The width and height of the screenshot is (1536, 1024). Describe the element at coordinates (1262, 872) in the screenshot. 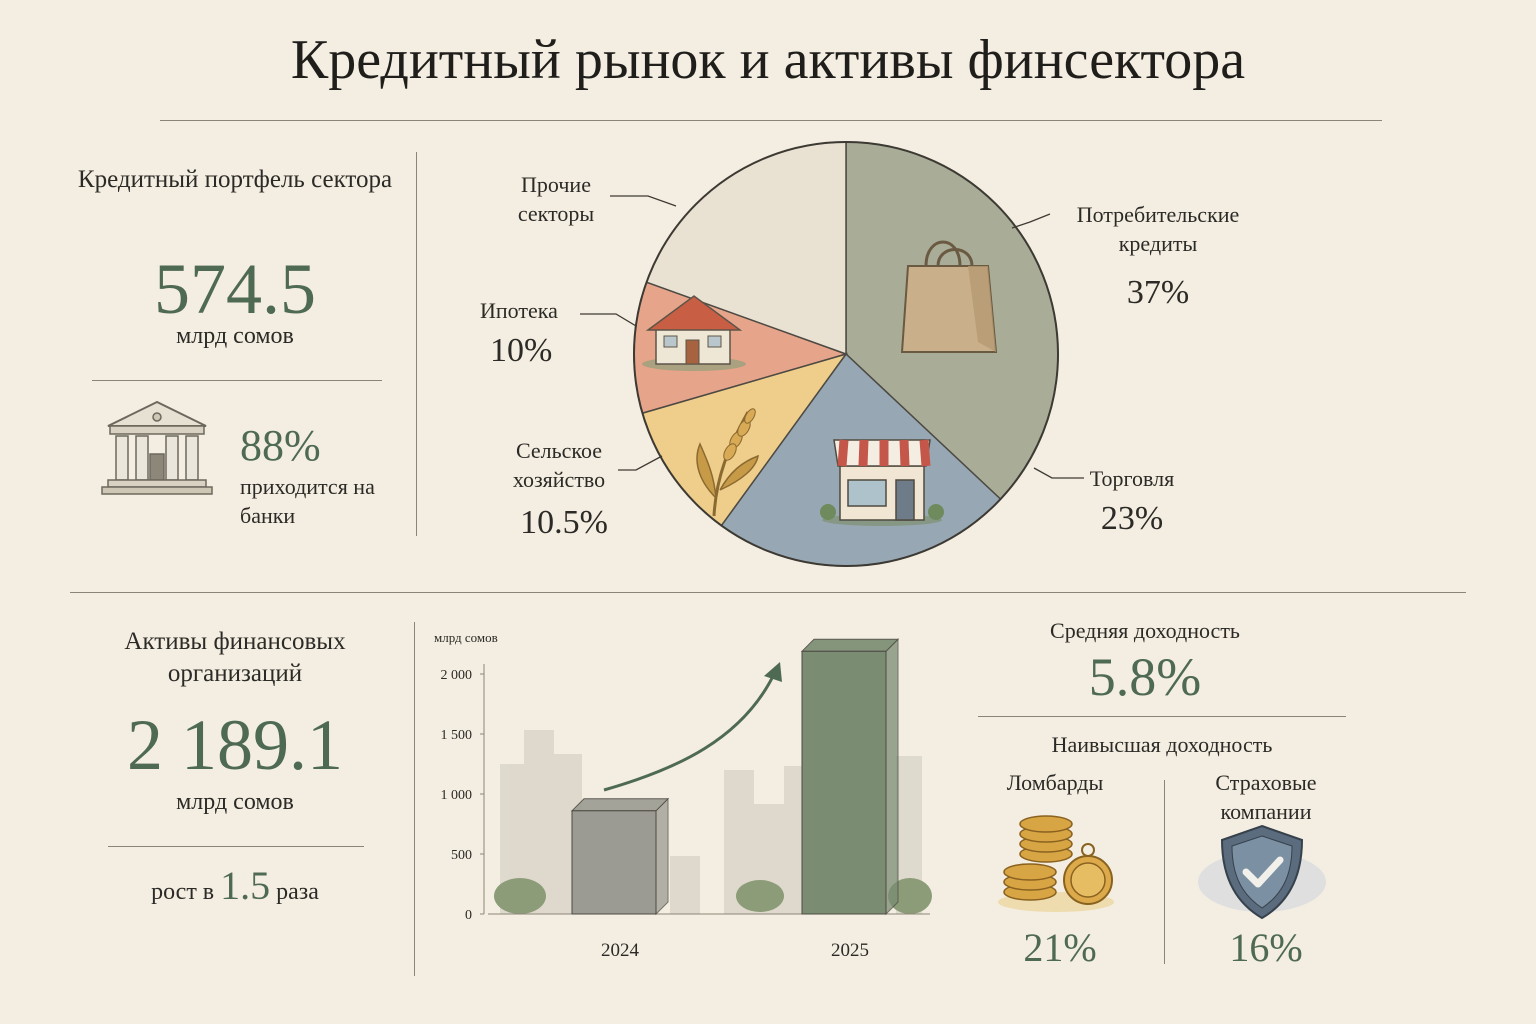

I see `insurance-shield-icon` at that location.